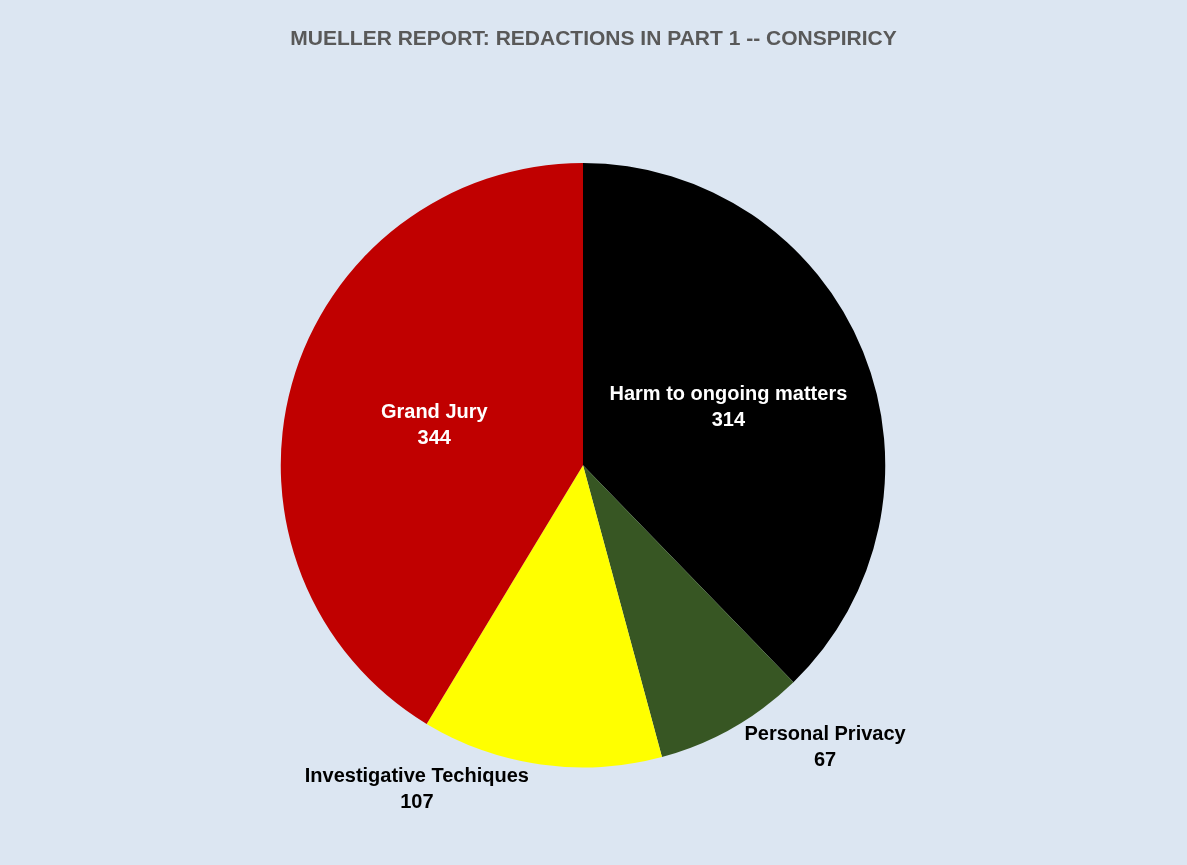 This screenshot has height=865, width=1187. I want to click on data-label: 67, so click(825, 759).